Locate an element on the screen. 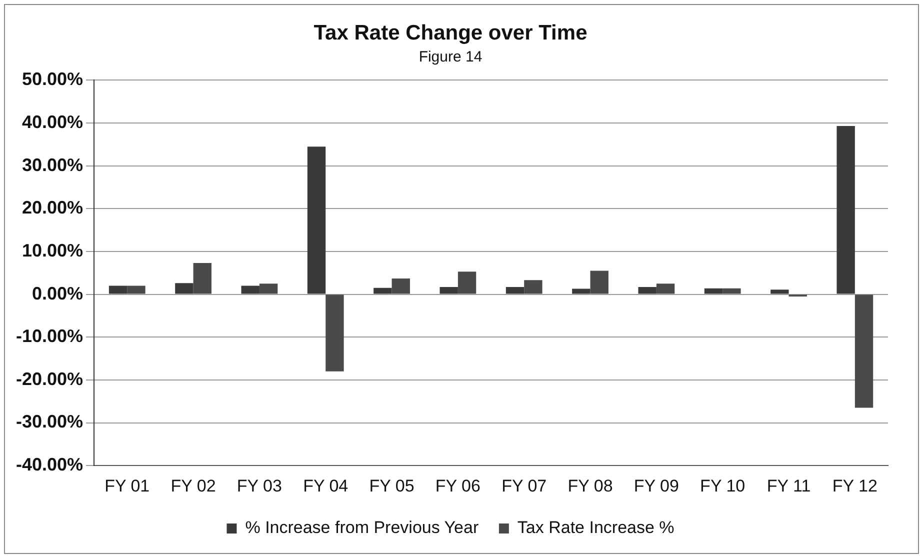 Image resolution: width=923 pixels, height=558 pixels. x-tick-label: FY 06 is located at coordinates (457, 486).